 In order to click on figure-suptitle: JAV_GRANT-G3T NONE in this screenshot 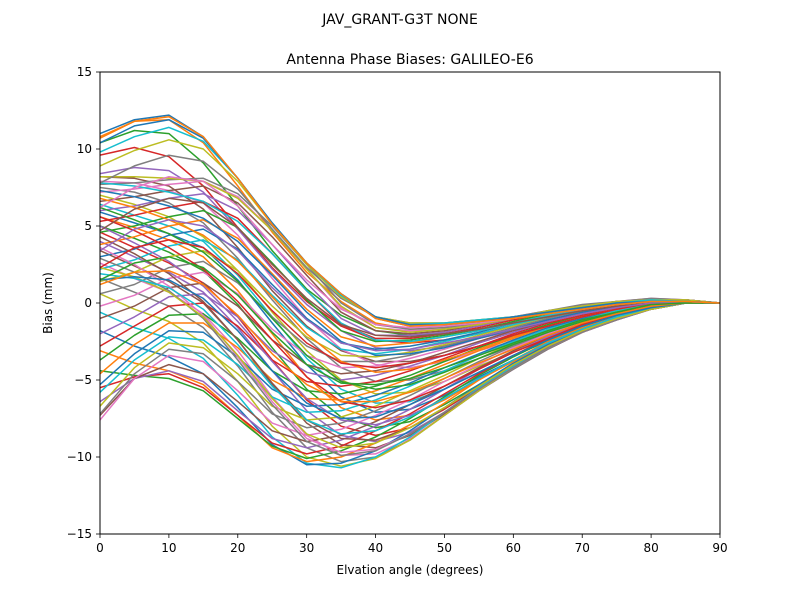, I will do `click(399, 20)`.